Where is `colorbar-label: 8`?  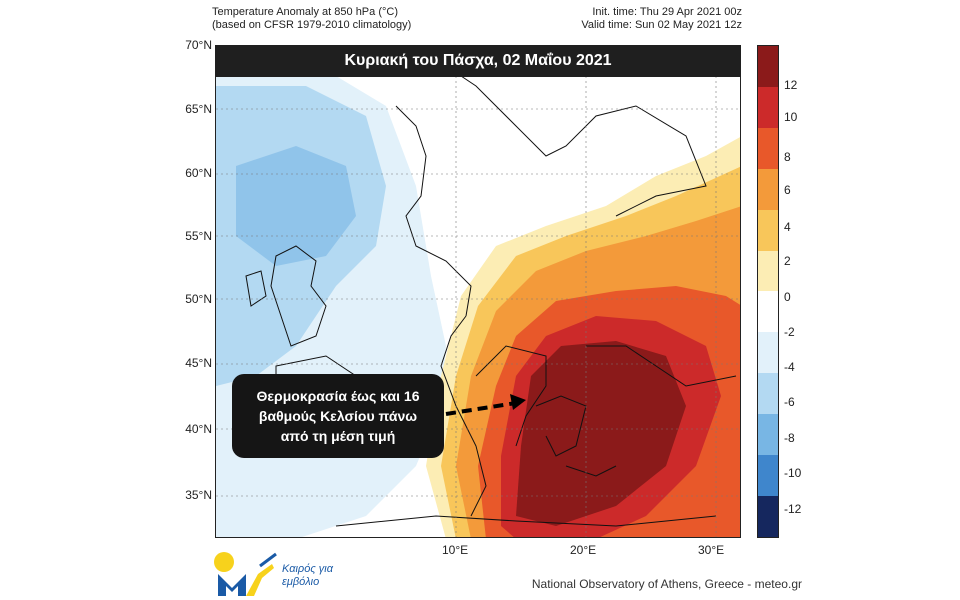
colorbar-label: 8 is located at coordinates (787, 157).